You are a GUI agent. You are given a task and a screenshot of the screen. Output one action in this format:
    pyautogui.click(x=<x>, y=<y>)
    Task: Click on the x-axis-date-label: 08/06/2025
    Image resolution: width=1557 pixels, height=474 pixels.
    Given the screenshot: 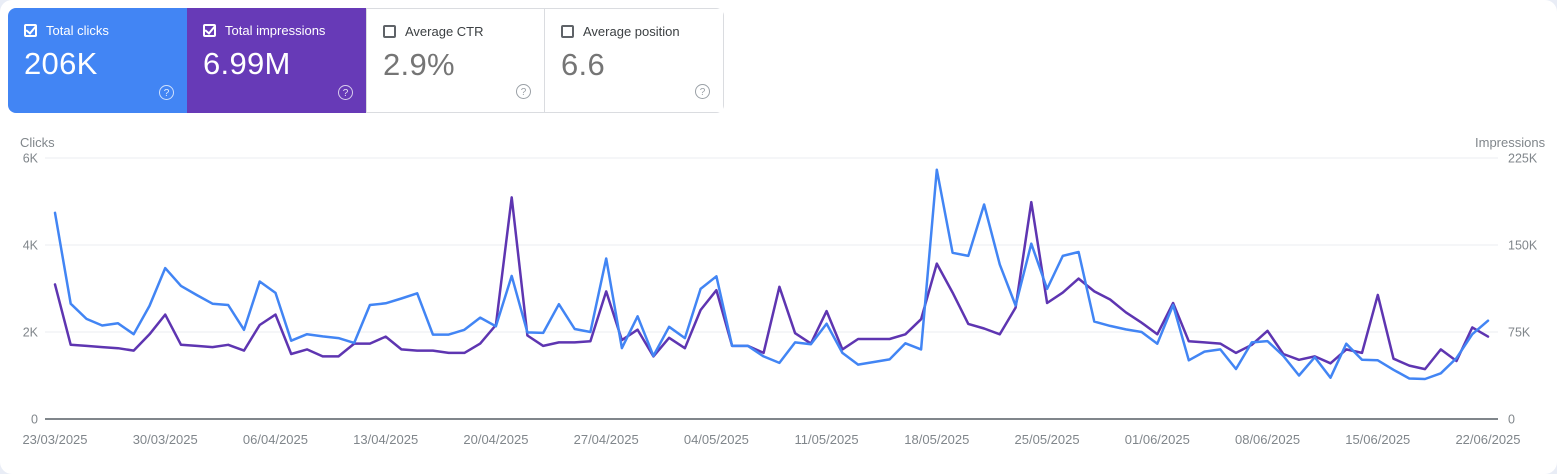 What is the action you would take?
    pyautogui.click(x=1267, y=439)
    